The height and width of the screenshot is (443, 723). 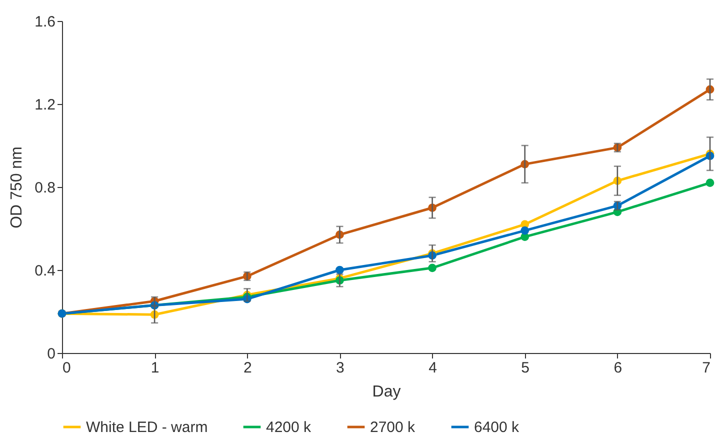 What do you see at coordinates (618, 368) in the screenshot?
I see `x-tick-label: 6` at bounding box center [618, 368].